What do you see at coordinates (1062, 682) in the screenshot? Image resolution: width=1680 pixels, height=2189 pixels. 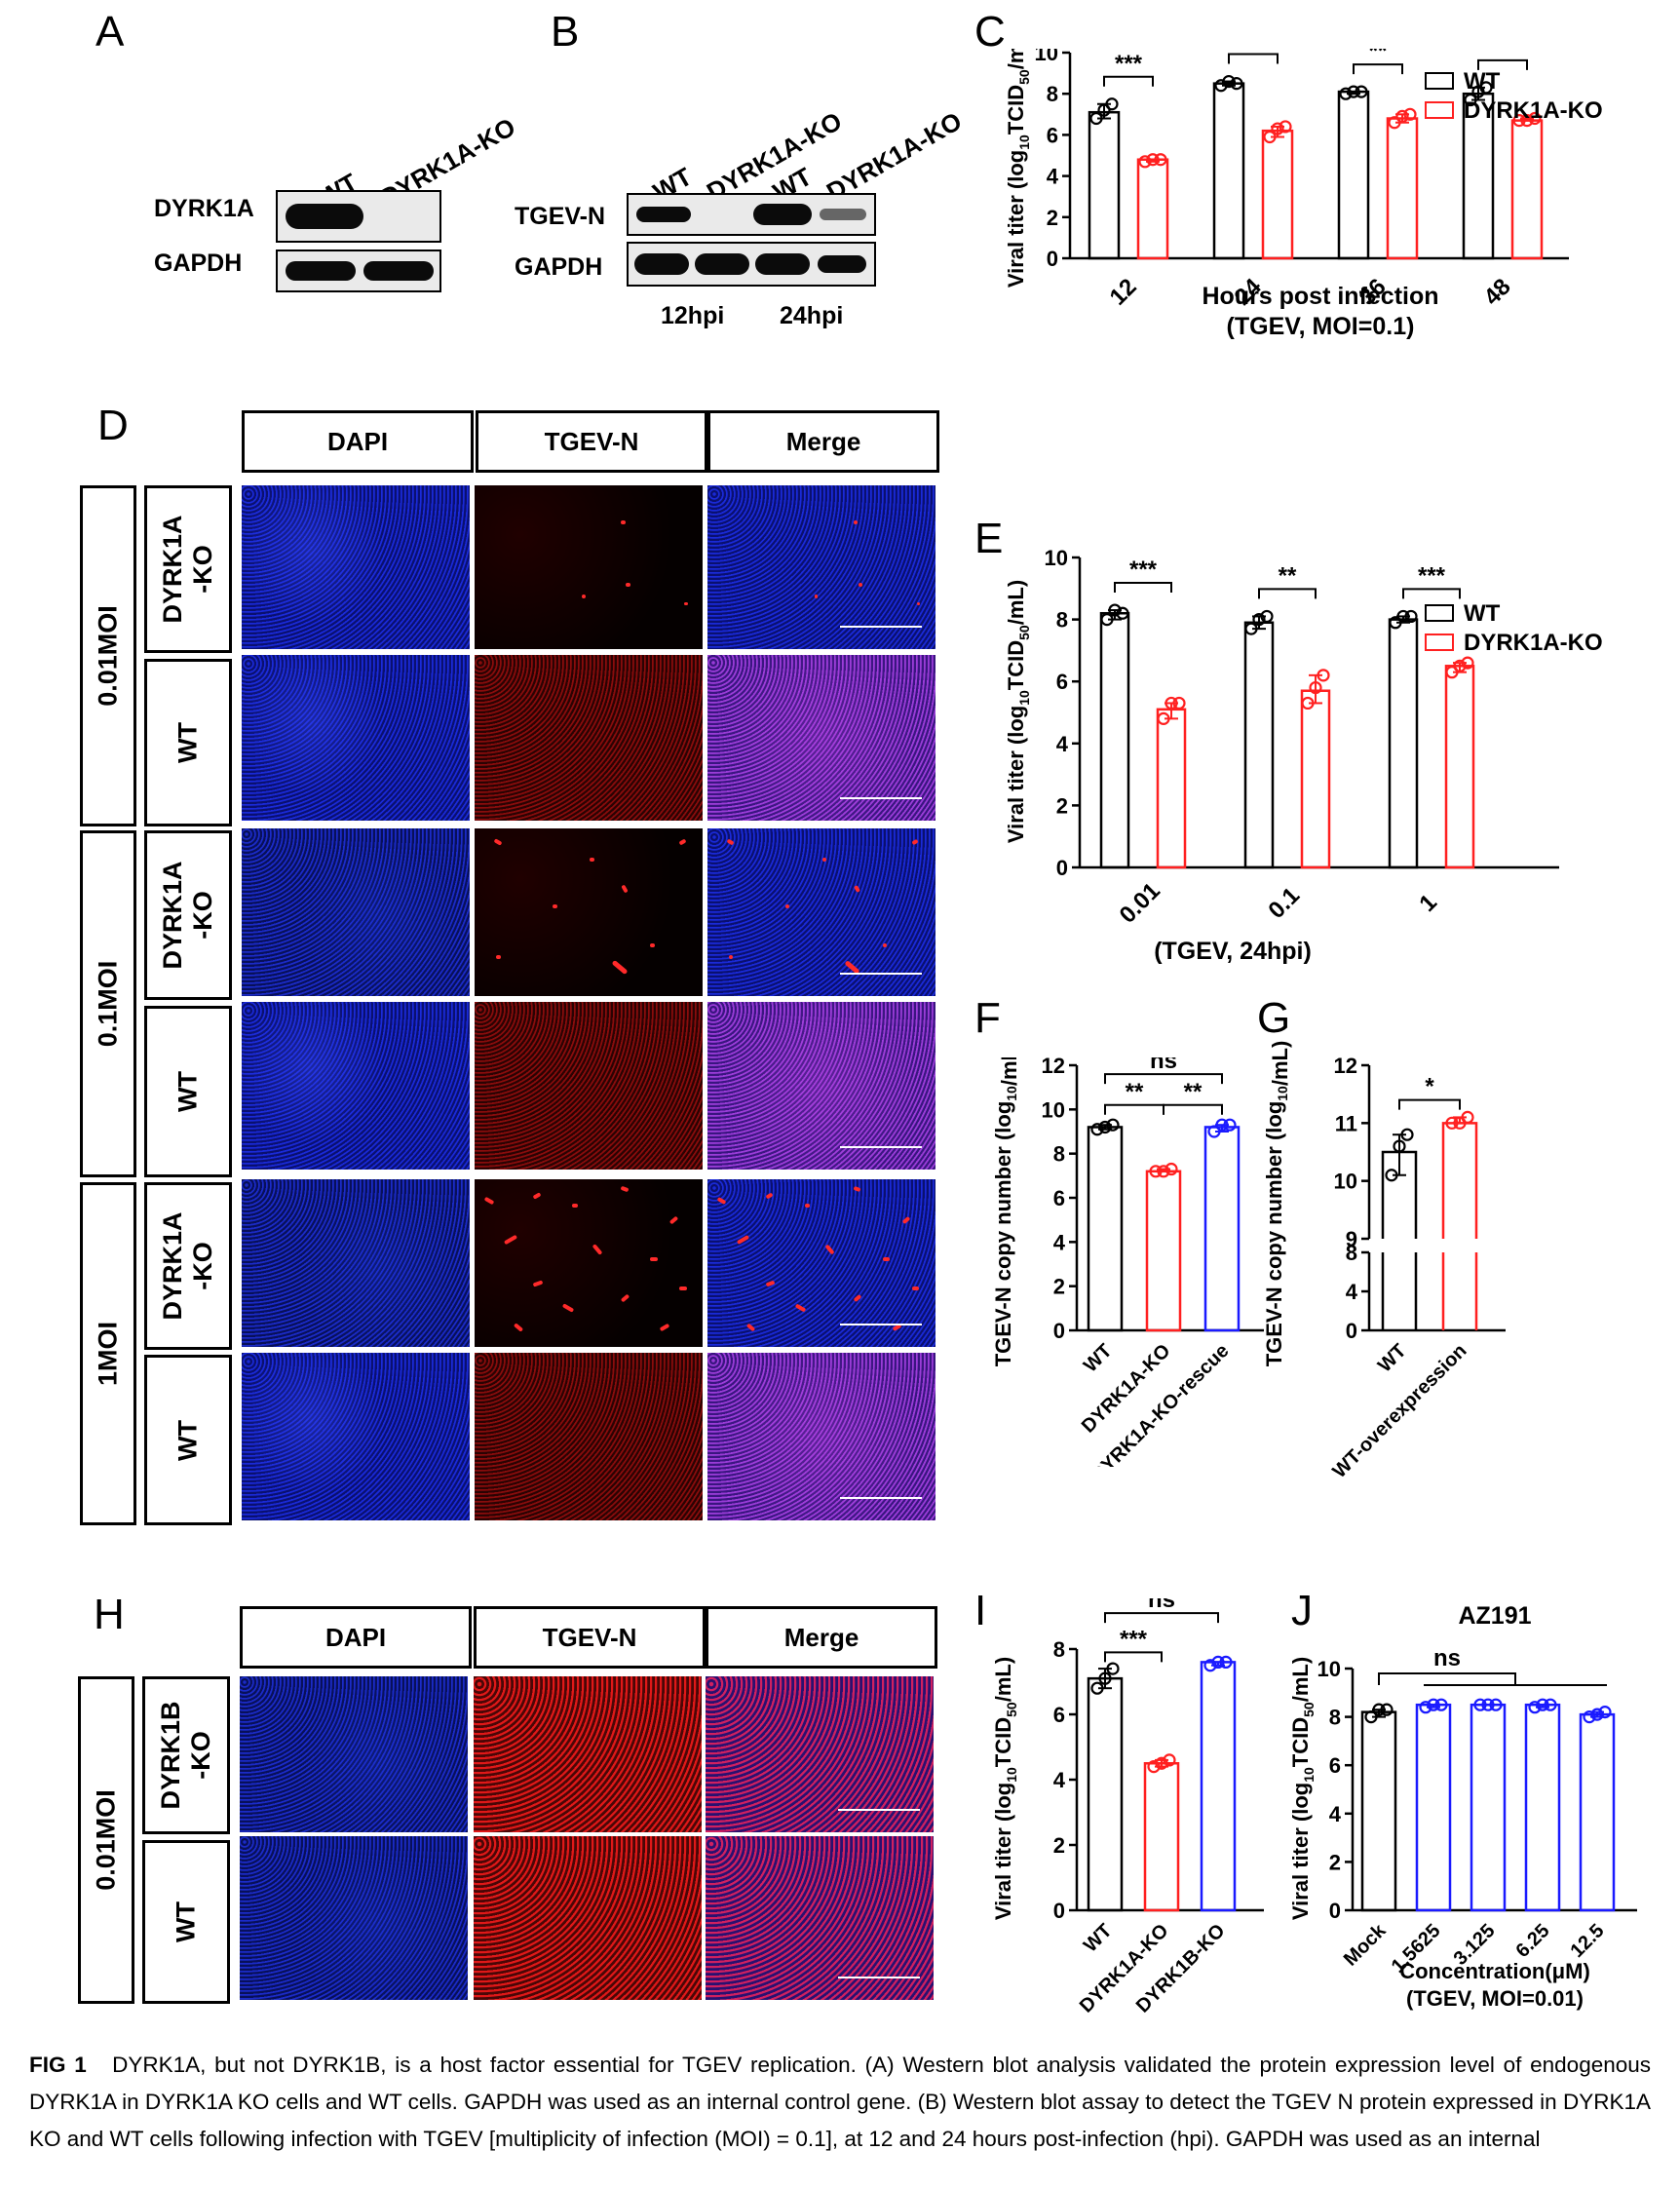 I see `e-y-tick-label: 6` at bounding box center [1062, 682].